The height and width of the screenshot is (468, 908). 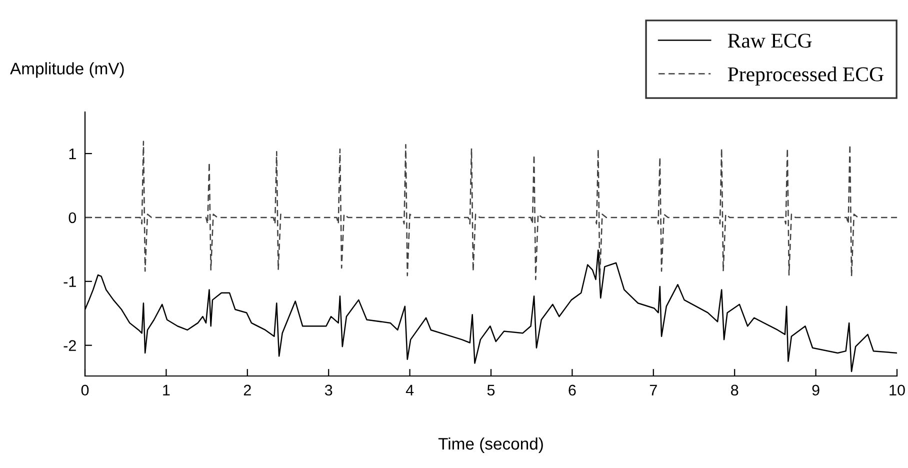 I want to click on legend-label: Raw ECG, so click(x=770, y=41).